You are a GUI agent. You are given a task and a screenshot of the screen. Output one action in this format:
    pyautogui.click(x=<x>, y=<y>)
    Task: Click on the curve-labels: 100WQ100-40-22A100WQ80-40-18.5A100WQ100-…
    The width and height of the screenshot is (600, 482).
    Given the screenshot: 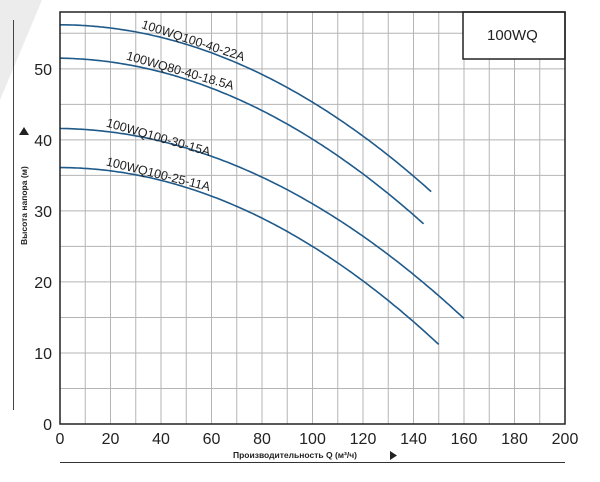 What is the action you would take?
    pyautogui.click(x=176, y=105)
    